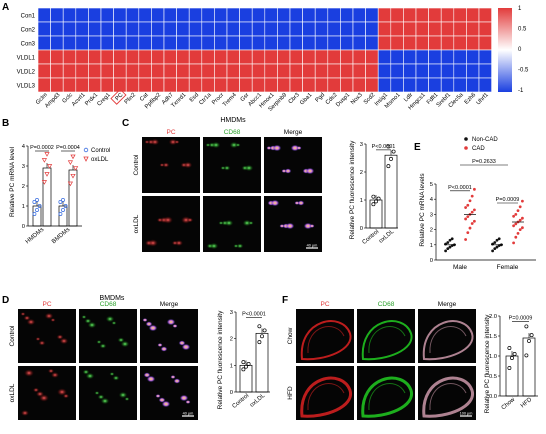 This screenshot has height=434, width=546. Describe the element at coordinates (46, 304) in the screenshot. I see `micrograph-column-header: PC` at that location.